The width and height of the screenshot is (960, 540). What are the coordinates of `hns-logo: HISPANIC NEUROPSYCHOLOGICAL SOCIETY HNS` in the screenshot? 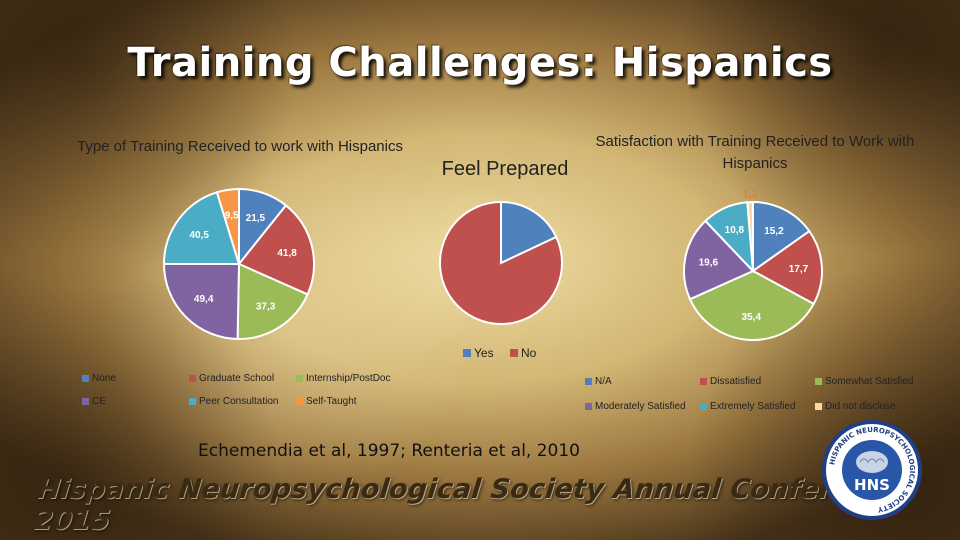 It's located at (872, 470).